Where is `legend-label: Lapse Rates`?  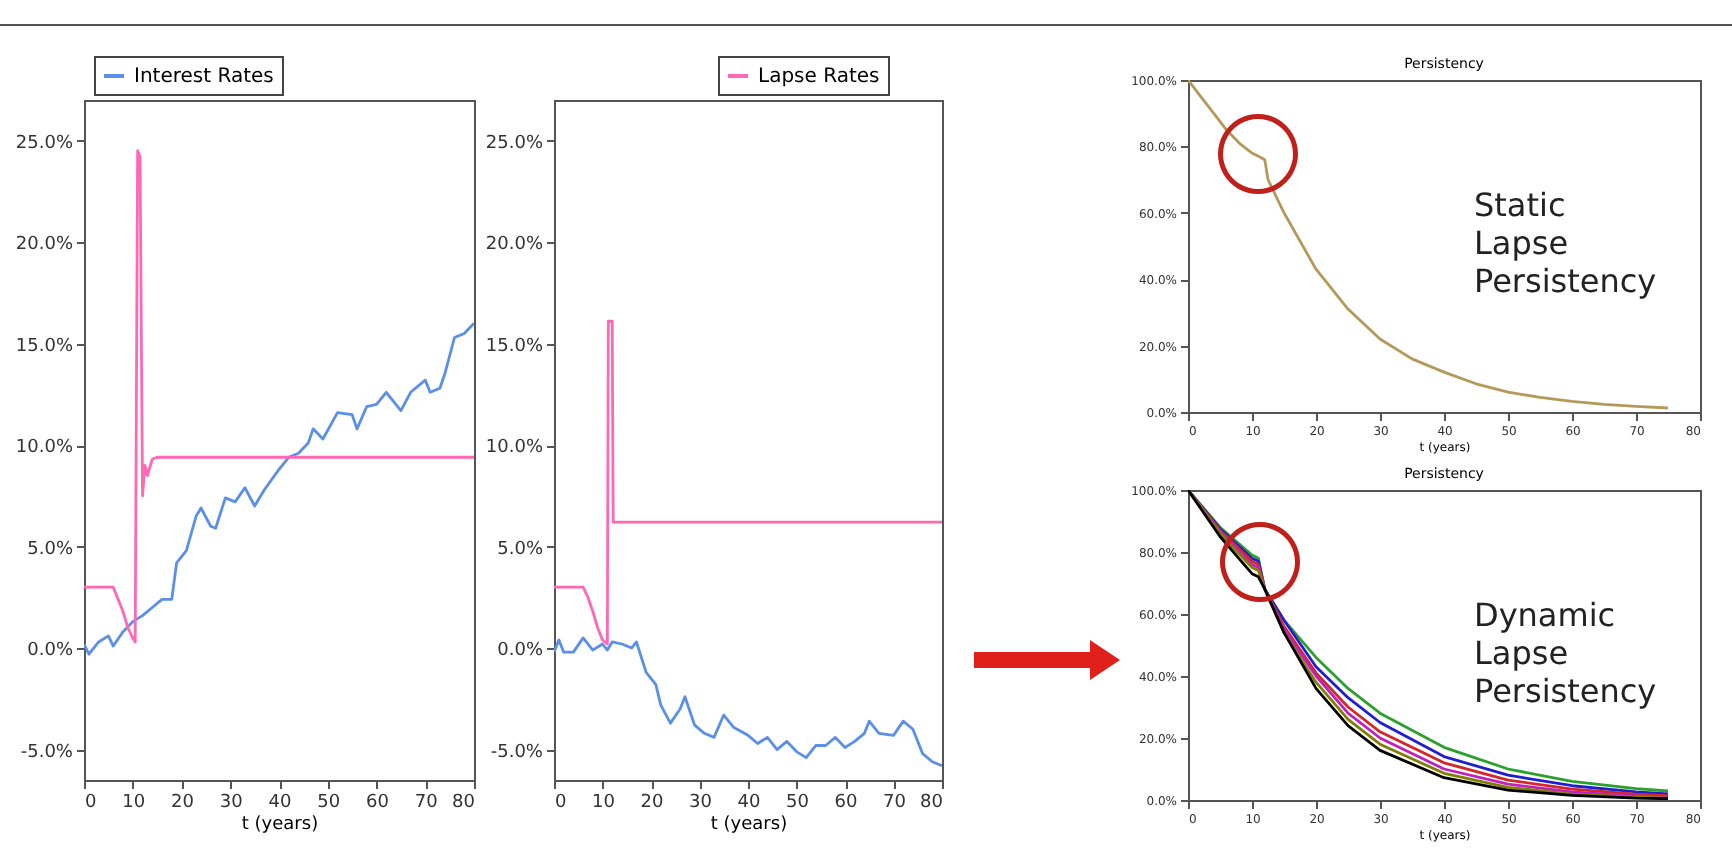
legend-label: Lapse Rates is located at coordinates (819, 77).